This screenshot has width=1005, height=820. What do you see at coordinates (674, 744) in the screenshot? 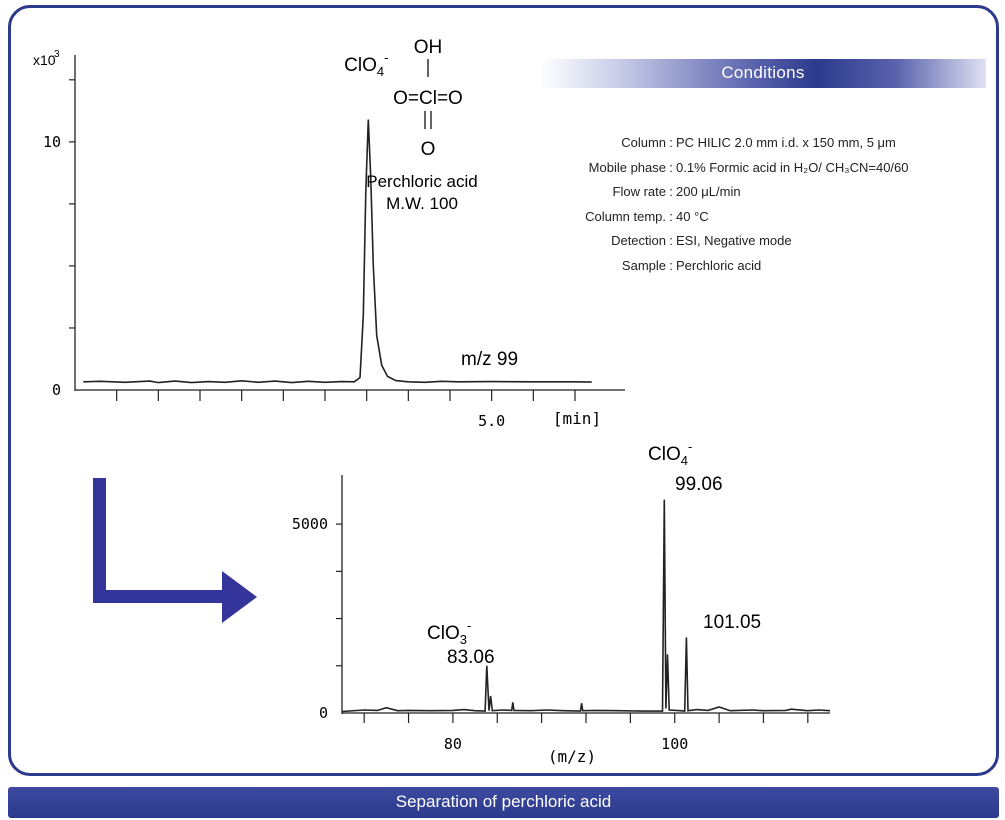
I see `x-tick-label: 100` at bounding box center [674, 744].